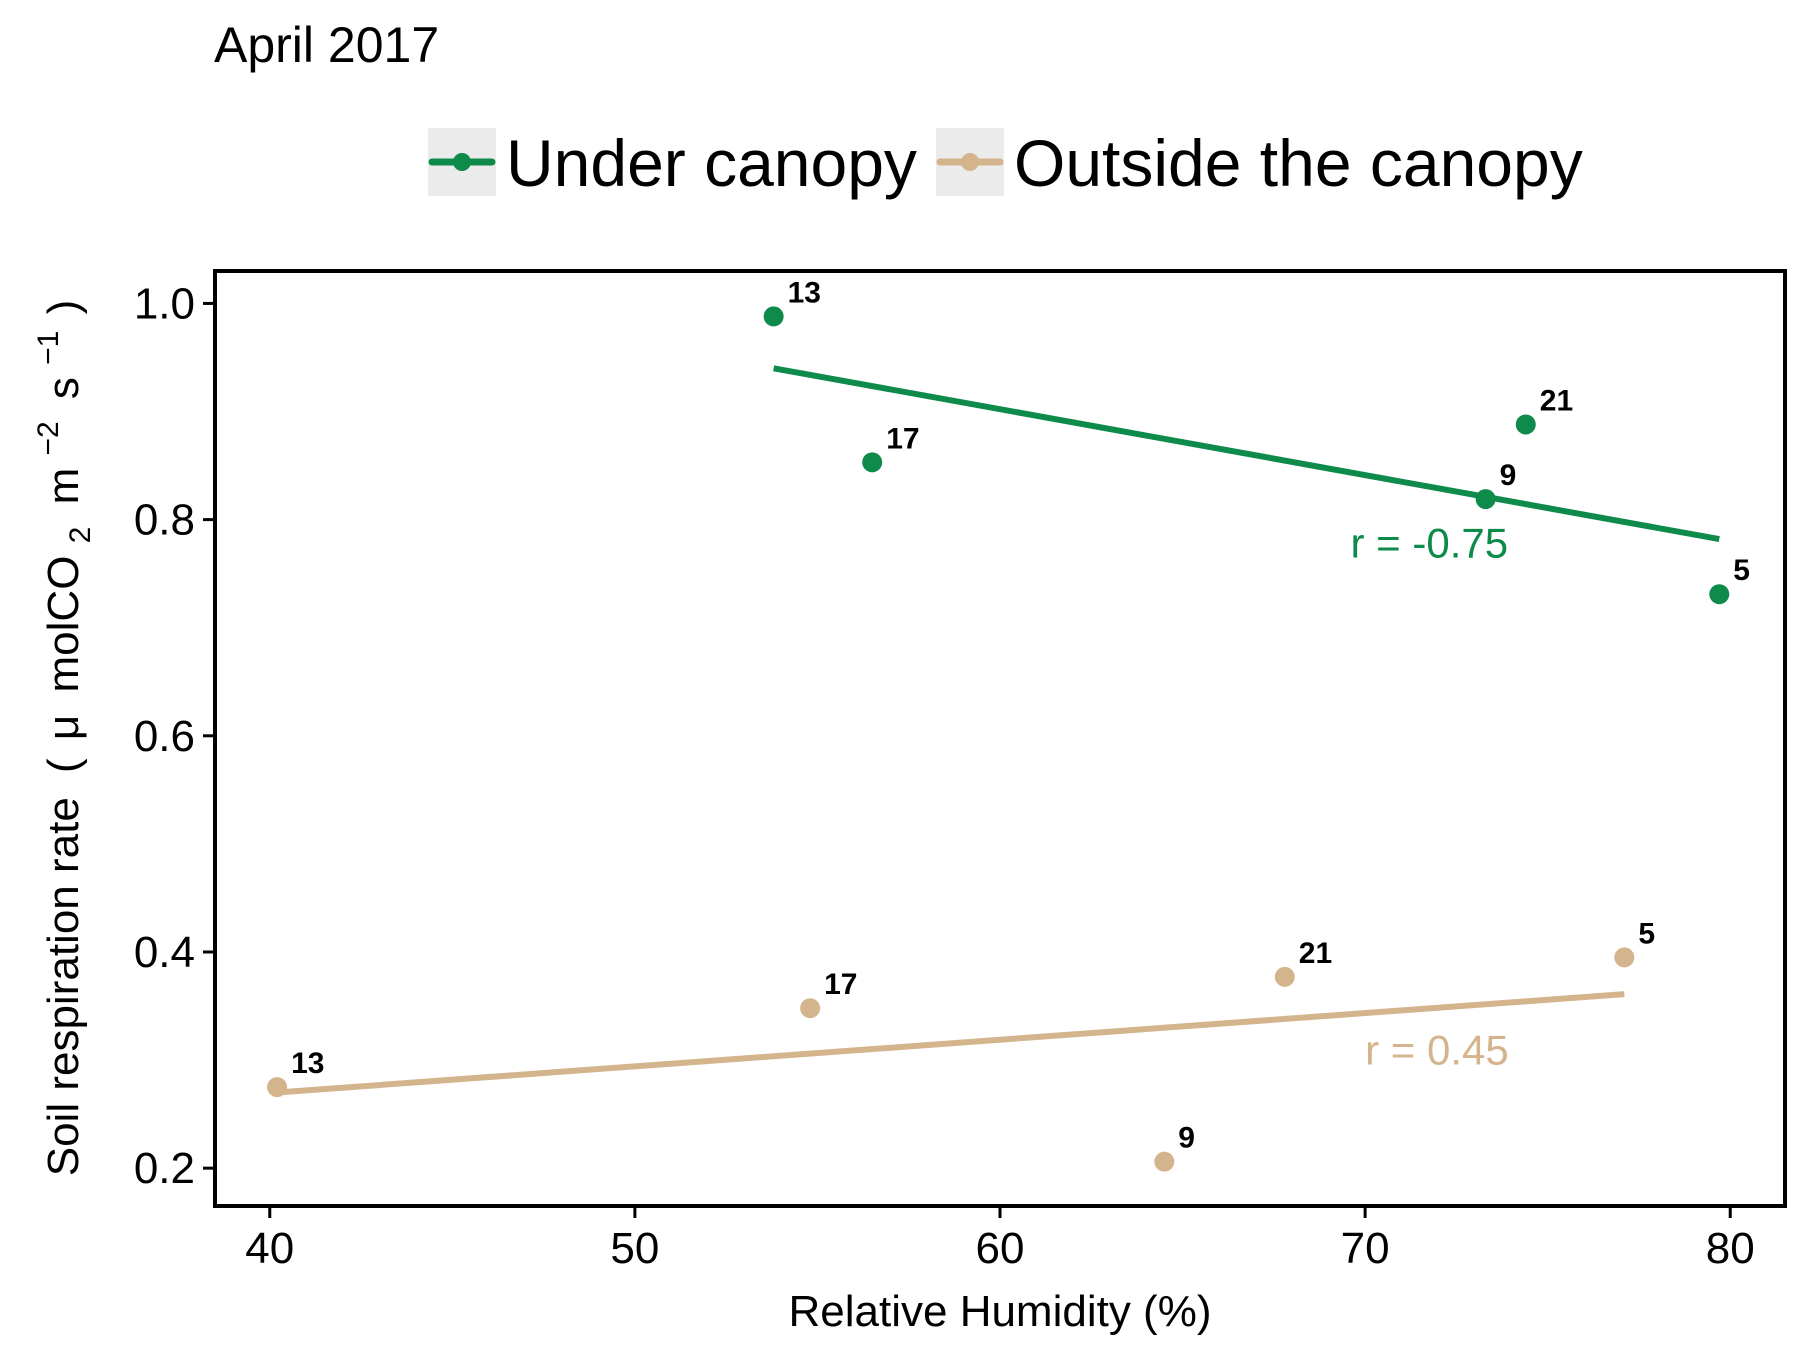 Image resolution: width=1800 pixels, height=1350 pixels. What do you see at coordinates (164, 1168) in the screenshot?
I see `y-tick-label-0.2: 0.2` at bounding box center [164, 1168].